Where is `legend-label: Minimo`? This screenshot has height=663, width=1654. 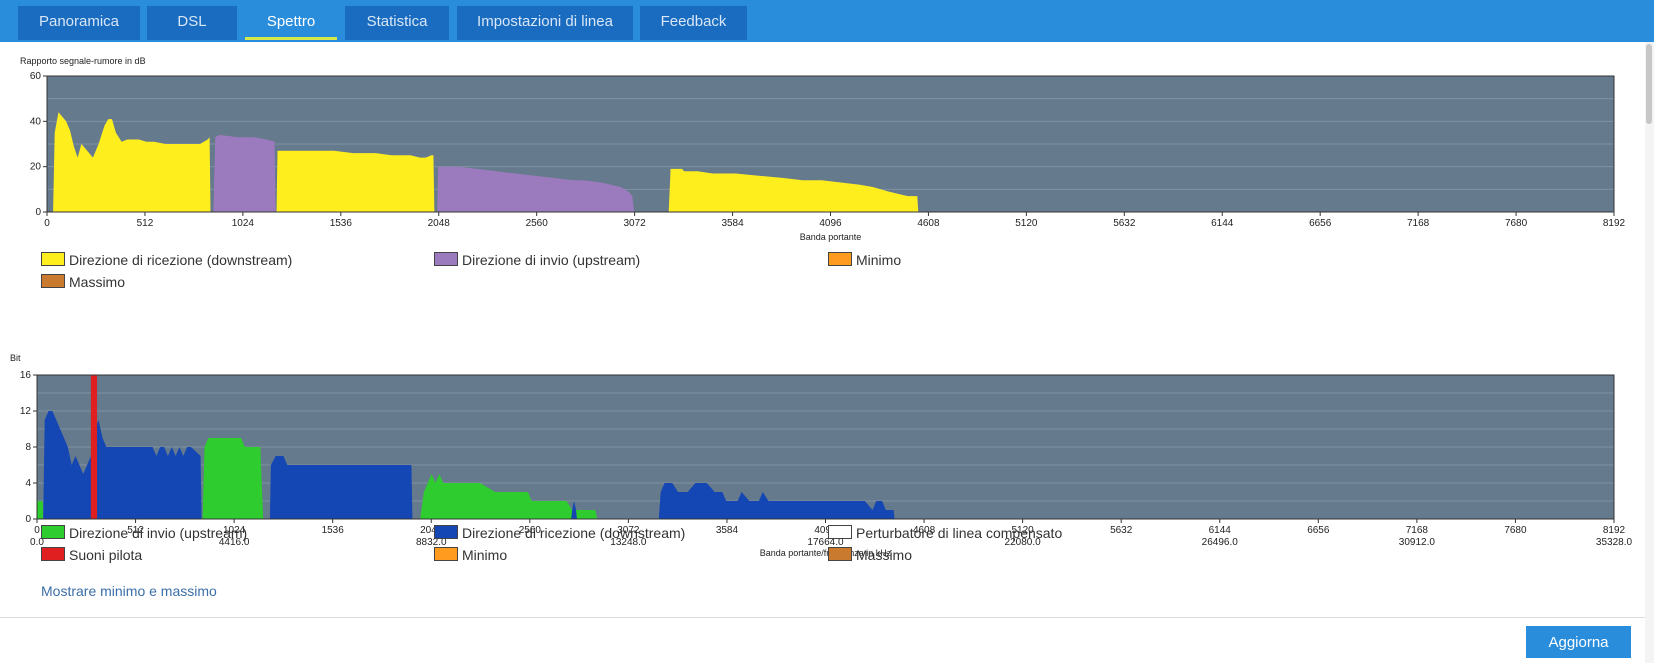
legend-label: Minimo is located at coordinates (879, 260).